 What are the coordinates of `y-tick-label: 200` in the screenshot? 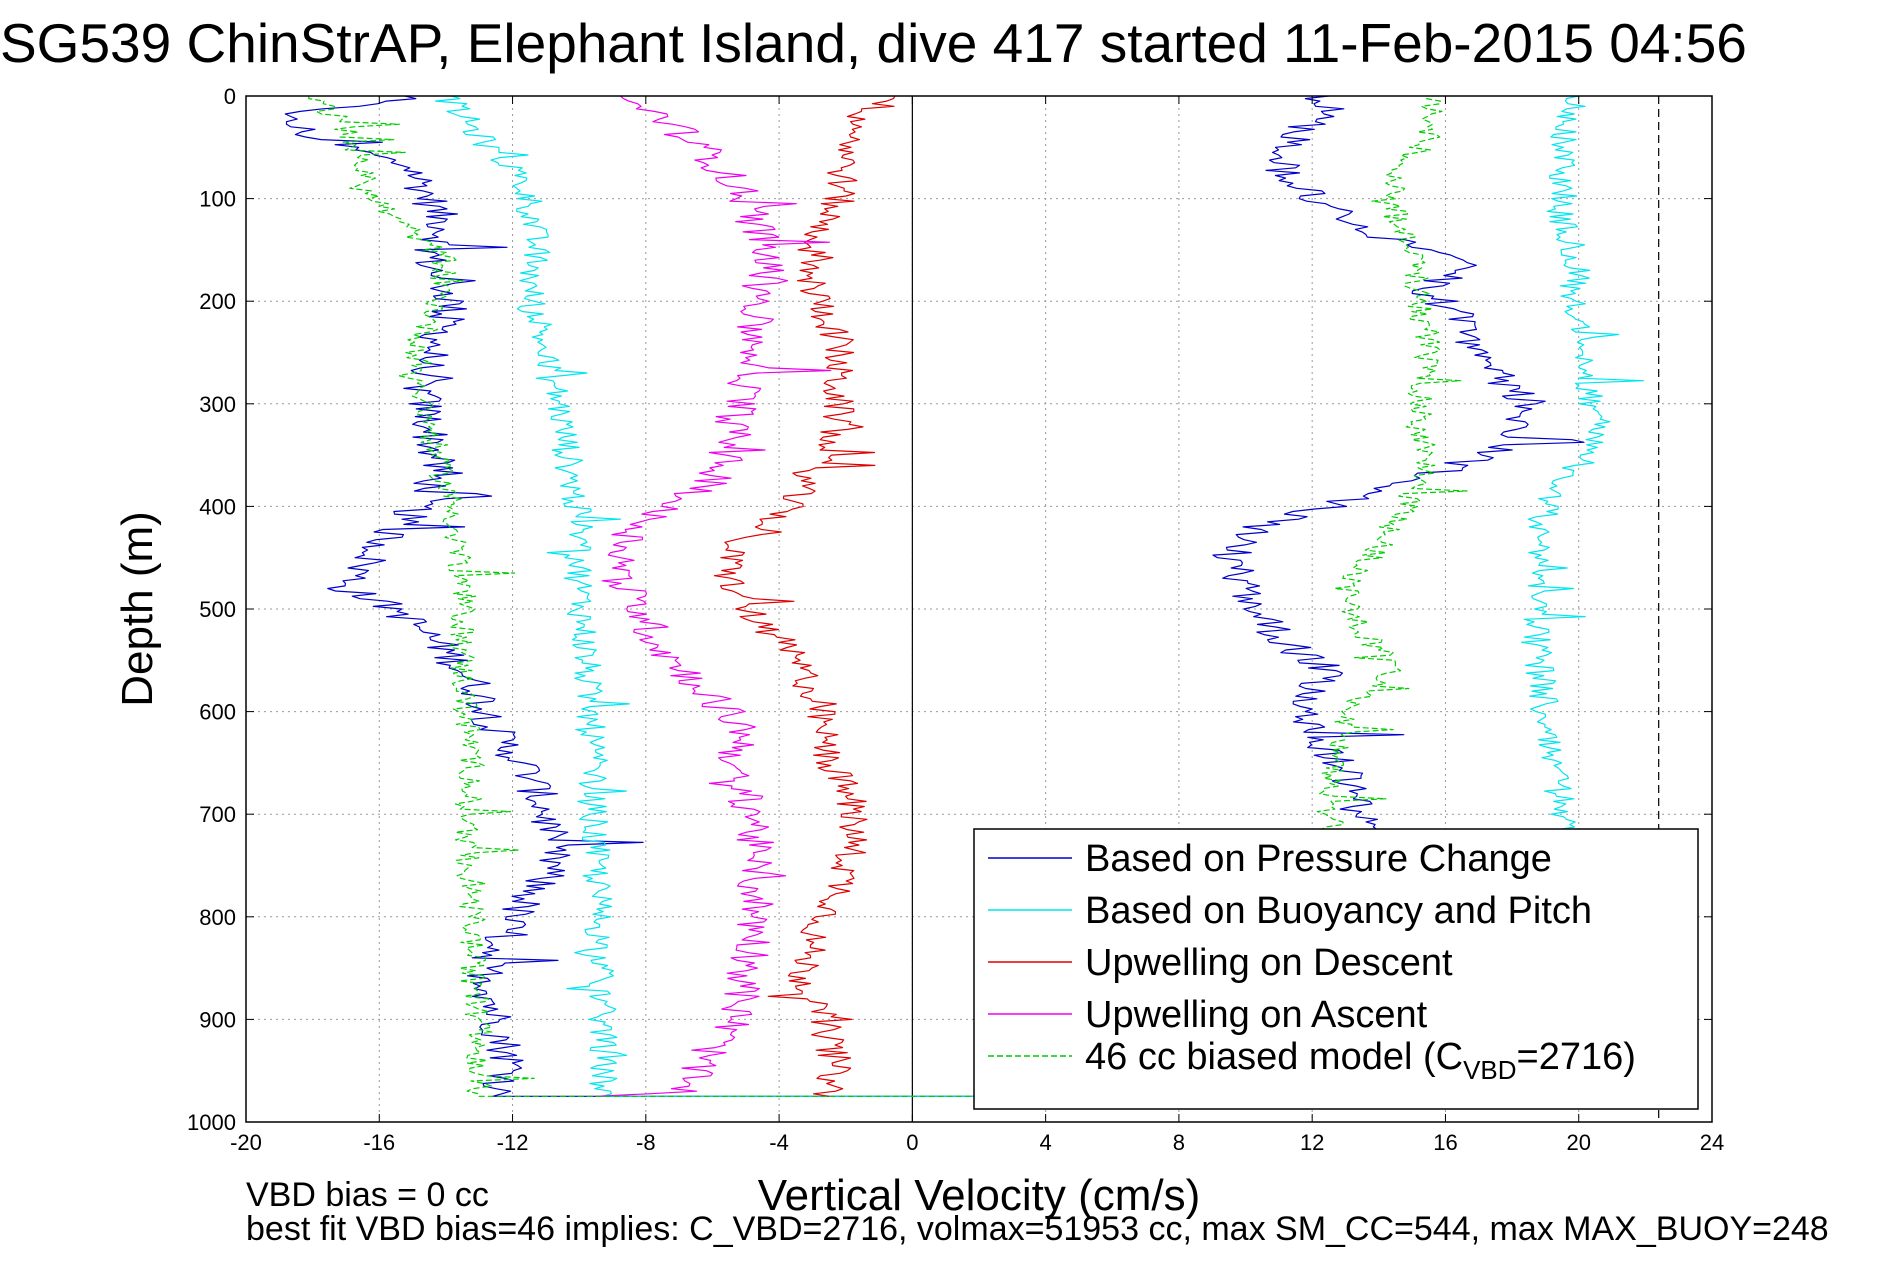 It's located at (217, 301).